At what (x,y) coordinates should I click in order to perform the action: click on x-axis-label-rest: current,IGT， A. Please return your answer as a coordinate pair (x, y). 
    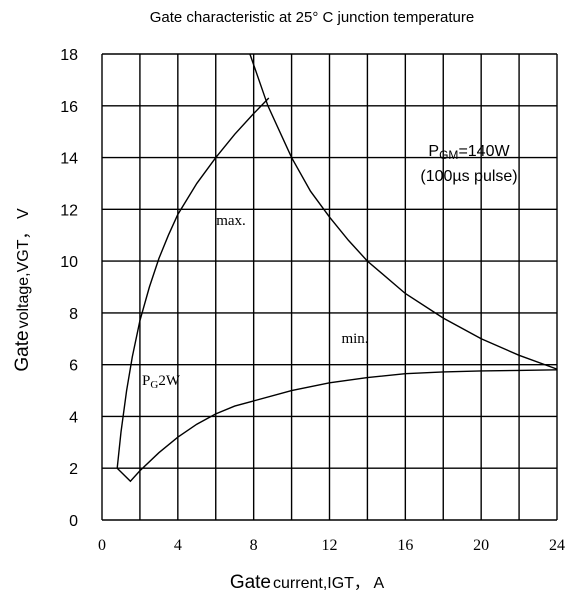
    Looking at the image, I should click on (328, 583).